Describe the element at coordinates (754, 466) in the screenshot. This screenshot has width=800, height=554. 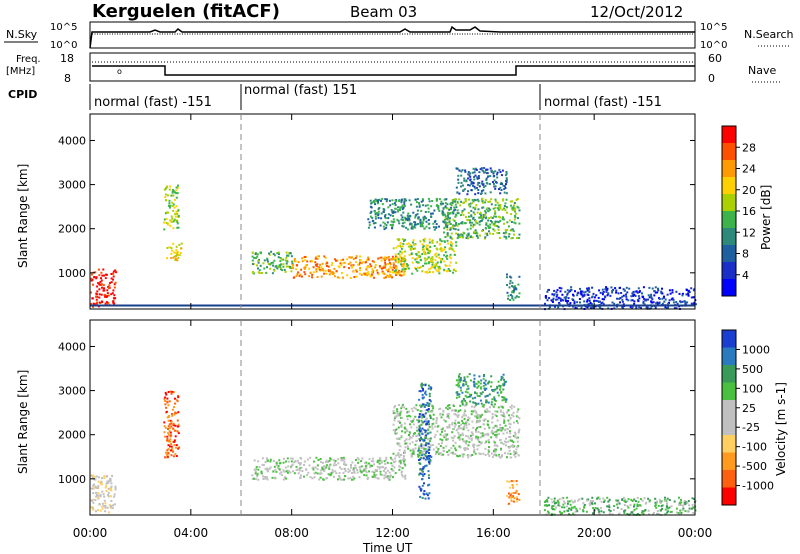
I see `velocity-colorbar-tick-label: -500` at that location.